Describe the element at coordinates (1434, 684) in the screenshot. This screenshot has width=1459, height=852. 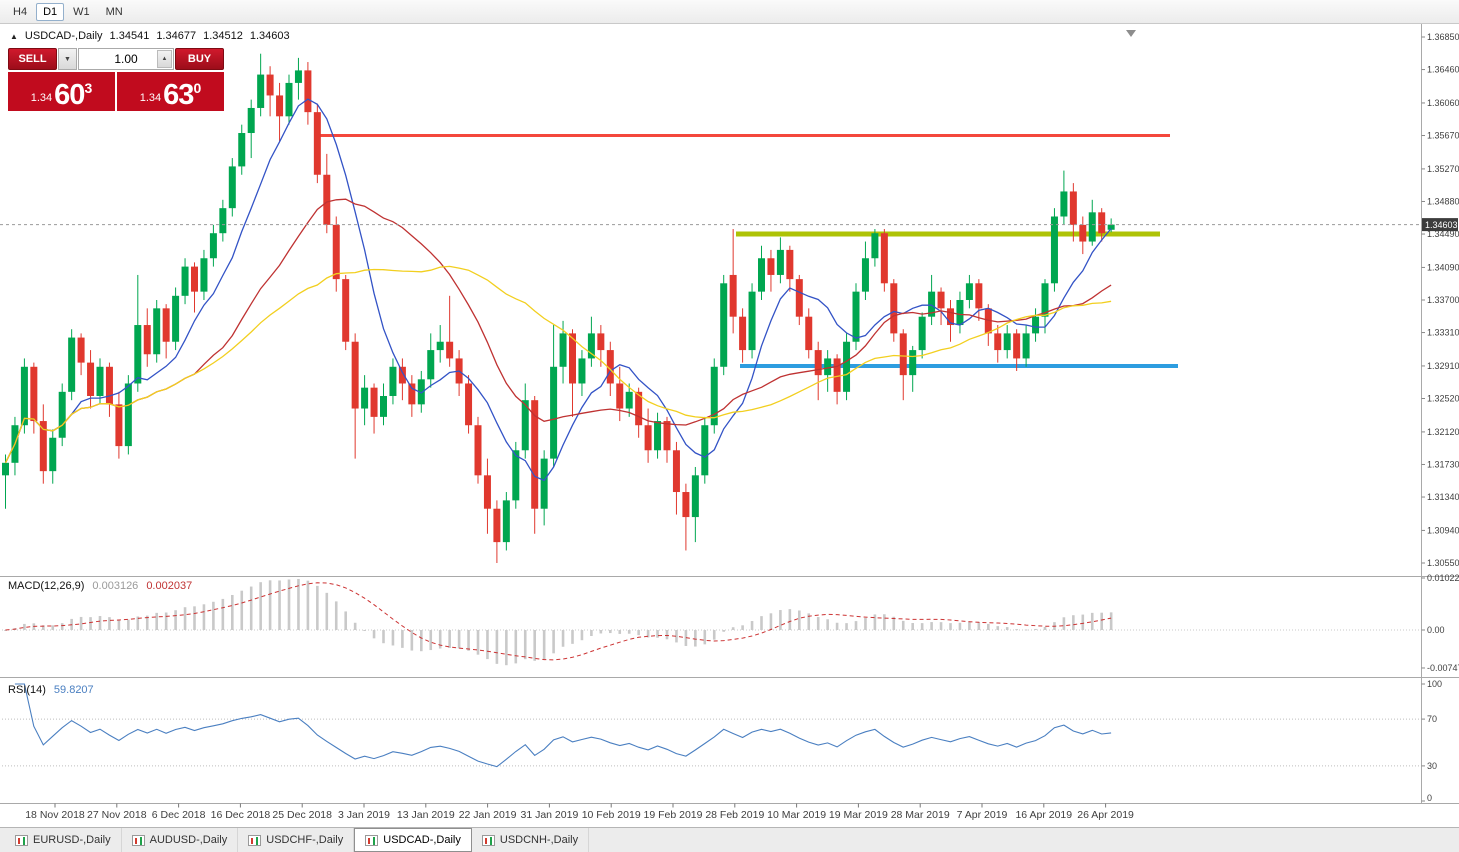
I see `svg-text: 100` at that location.